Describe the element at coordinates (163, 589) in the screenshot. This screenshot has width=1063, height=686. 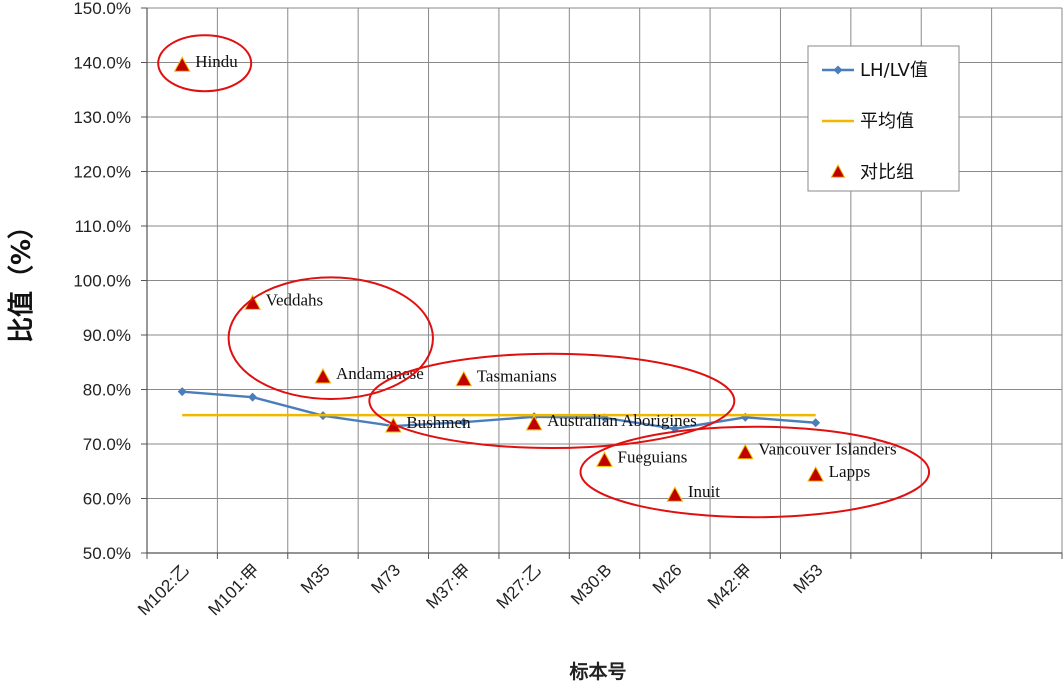
I see `x-tick-label: M102:乙` at that location.